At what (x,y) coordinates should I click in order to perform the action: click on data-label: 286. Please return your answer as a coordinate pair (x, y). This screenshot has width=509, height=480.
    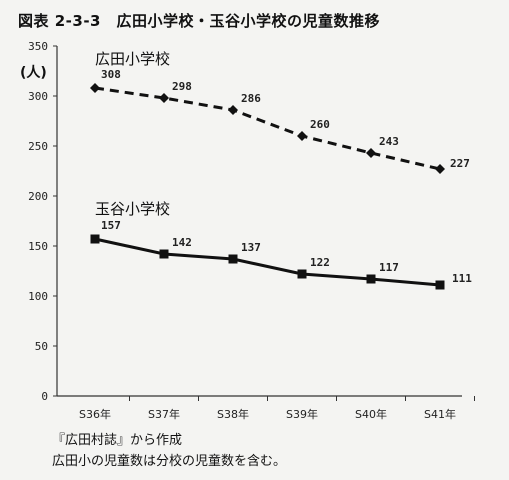
    Looking at the image, I should click on (251, 98).